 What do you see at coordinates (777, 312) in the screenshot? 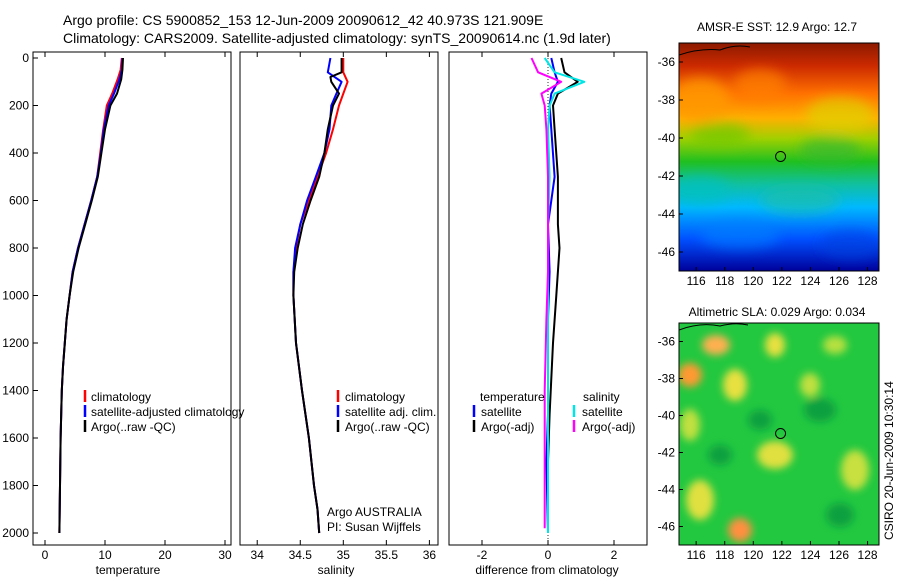
I see `sla-map-title: Altimetric SLA: 0.029 Argo: 0.034` at bounding box center [777, 312].